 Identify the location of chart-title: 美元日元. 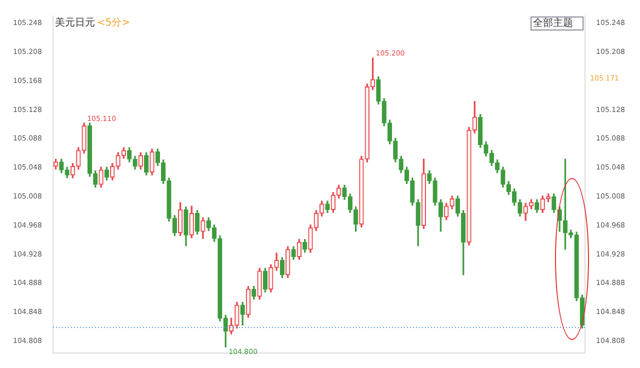
(74, 22).